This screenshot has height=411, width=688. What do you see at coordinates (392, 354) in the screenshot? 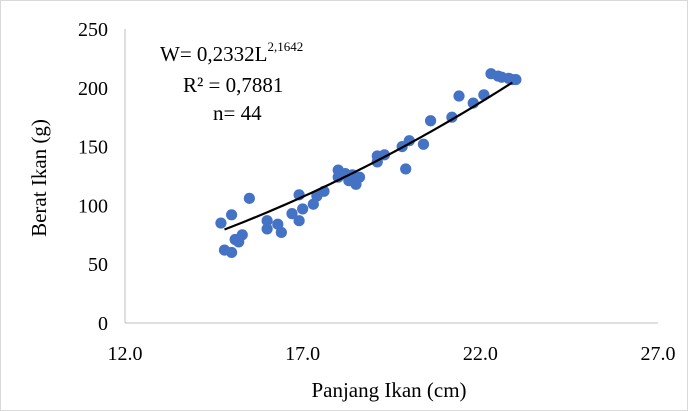
I see `x-tick-labels: 12.0 17.0 22.0 27.0` at bounding box center [392, 354].